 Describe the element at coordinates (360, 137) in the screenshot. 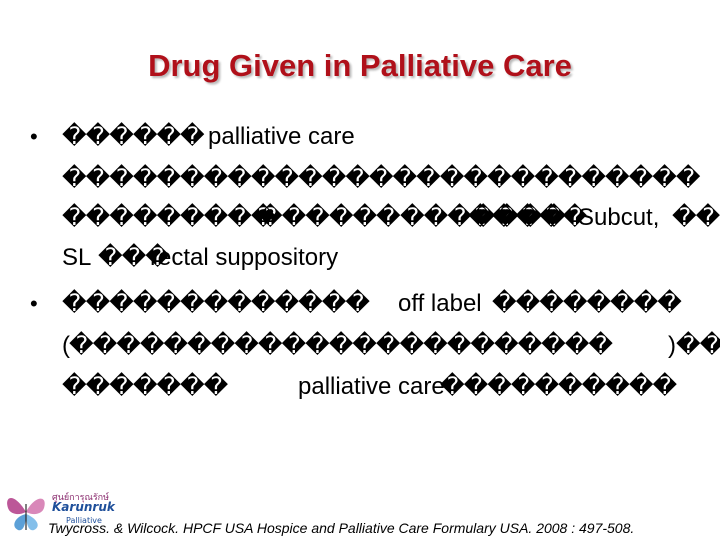

I see `bullet-line-1: • ������ palliative care` at that location.